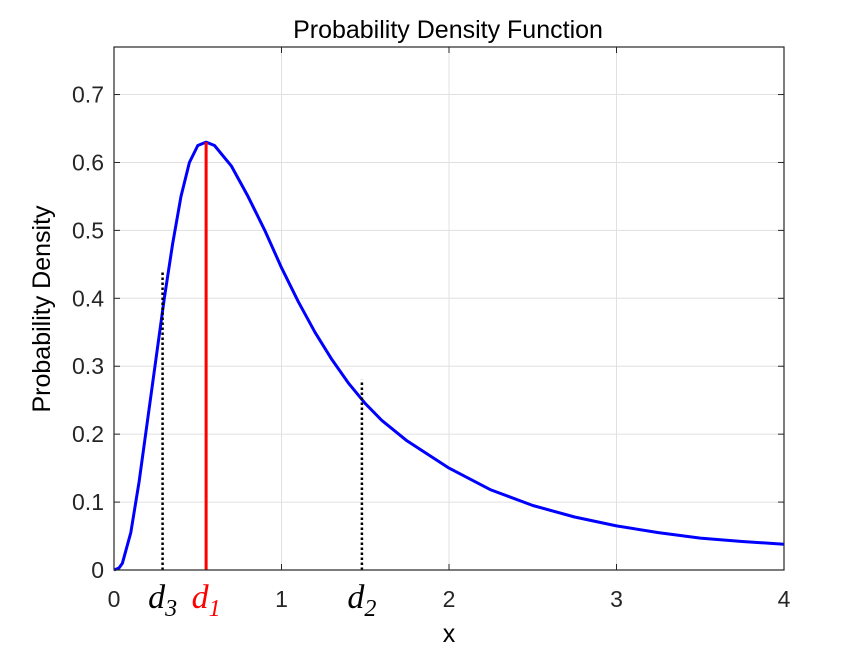 The image size is (868, 652). What do you see at coordinates (88, 366) in the screenshot?
I see `y-tick-label: 0.3` at bounding box center [88, 366].